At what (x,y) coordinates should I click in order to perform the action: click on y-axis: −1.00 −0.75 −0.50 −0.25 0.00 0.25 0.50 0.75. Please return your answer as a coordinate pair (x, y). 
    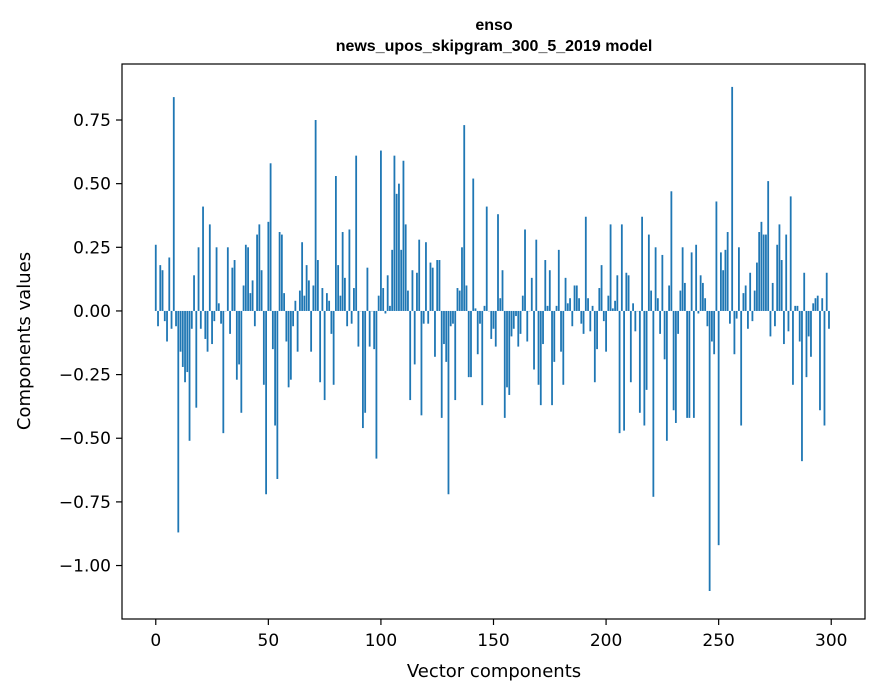
    Looking at the image, I should click on (90, 344).